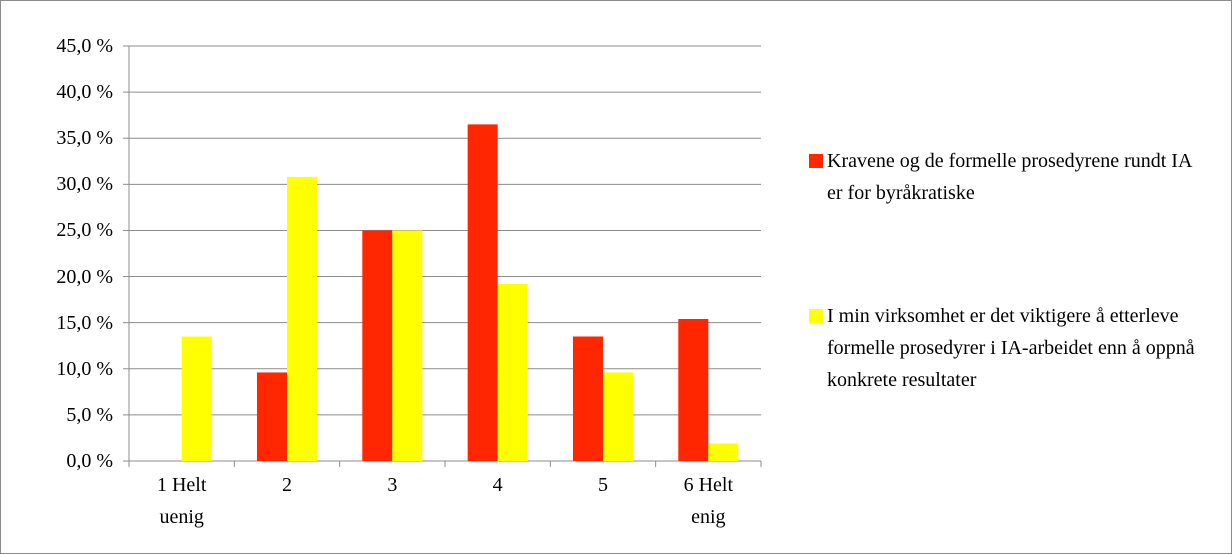 This screenshot has width=1232, height=554. What do you see at coordinates (84, 138) in the screenshot?
I see `y-tick-label: 35,0 %` at bounding box center [84, 138].